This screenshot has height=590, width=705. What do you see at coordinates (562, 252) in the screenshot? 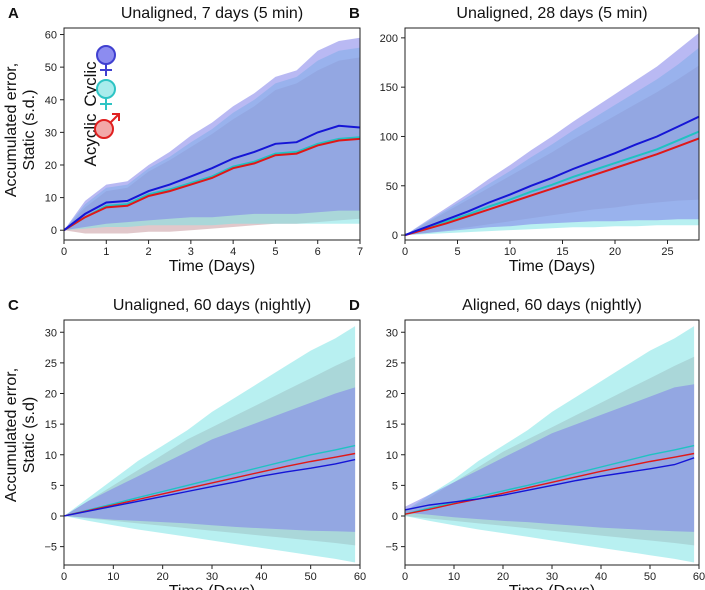
I see `x-tick-label: 15` at bounding box center [562, 252].